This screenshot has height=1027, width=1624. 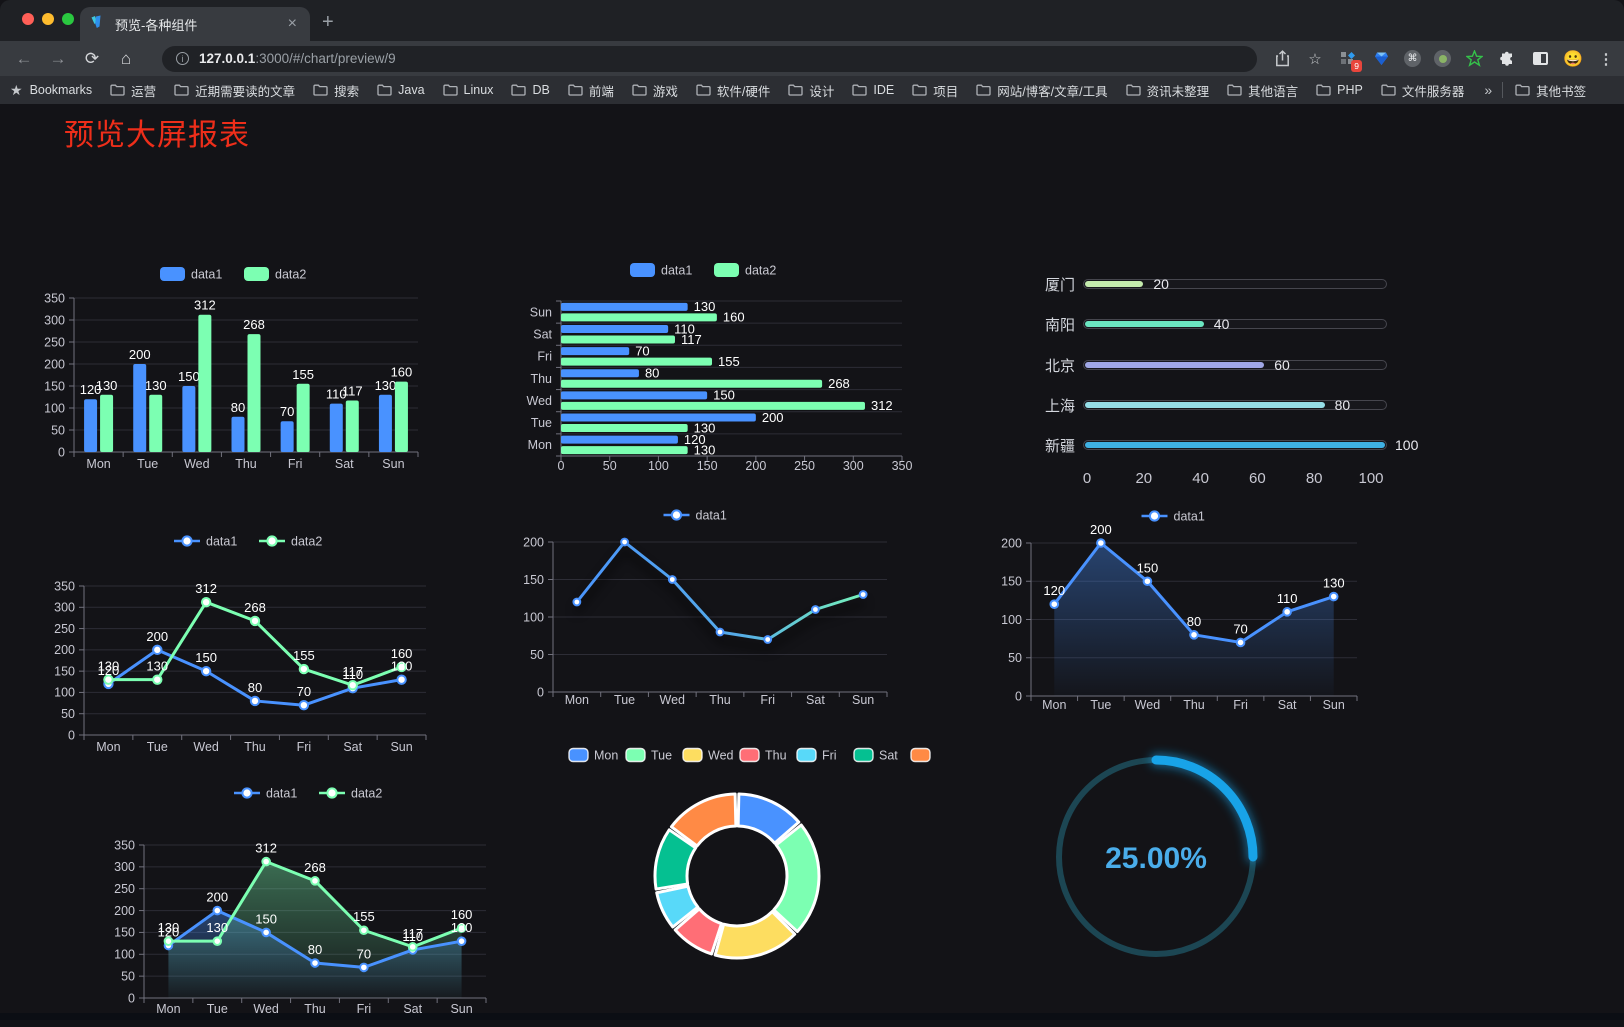 I want to click on svg-text: data2, so click(x=290, y=274).